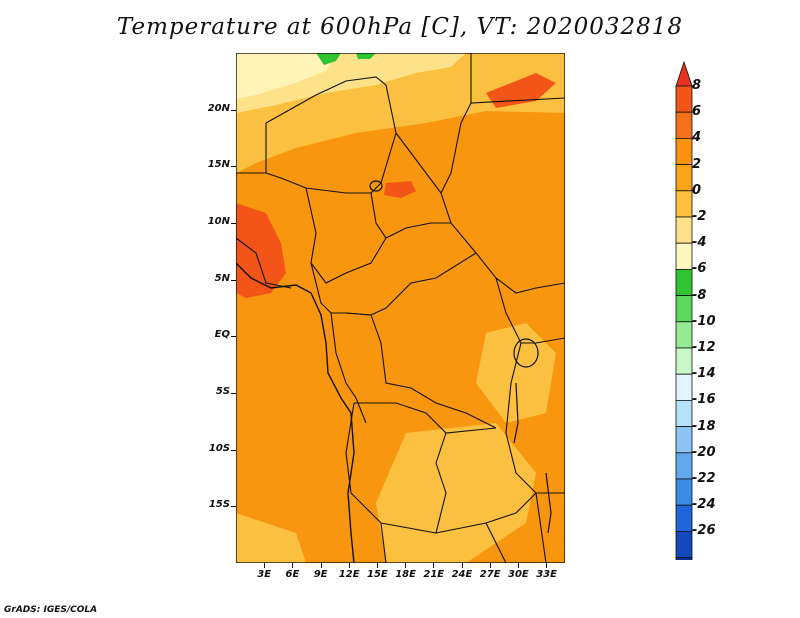 This screenshot has height=618, width=800. What do you see at coordinates (699, 295) in the screenshot?
I see `colorbar-tick-label: -8` at bounding box center [699, 295].